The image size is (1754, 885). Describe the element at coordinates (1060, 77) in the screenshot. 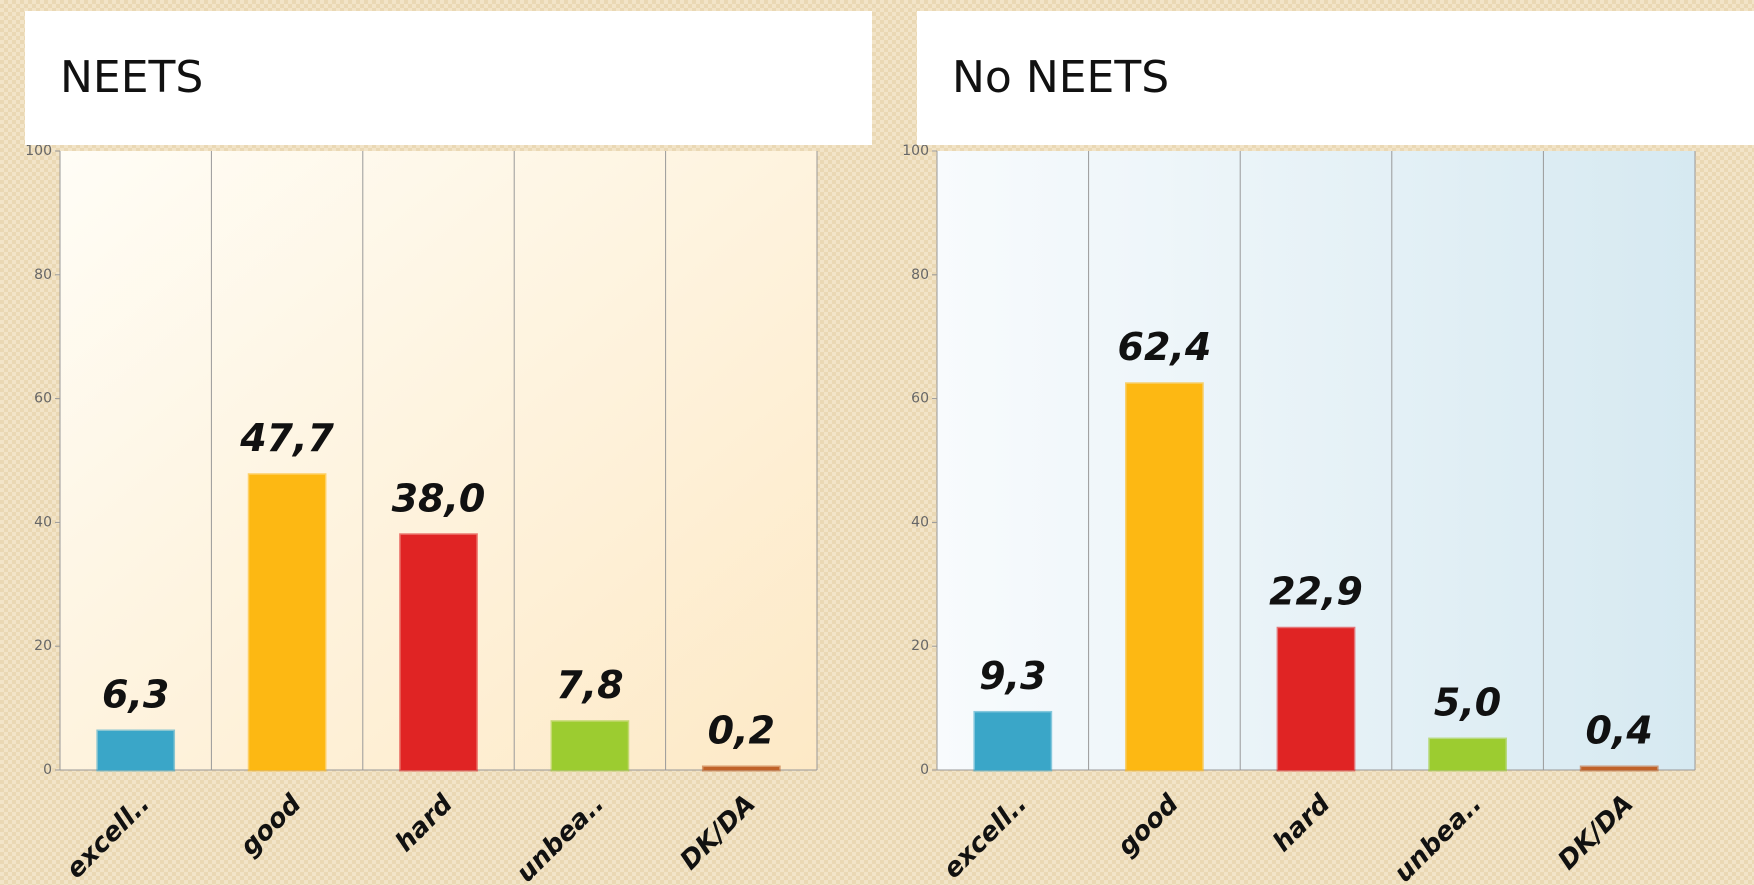

I see `chart-title: No NEETS` at that location.